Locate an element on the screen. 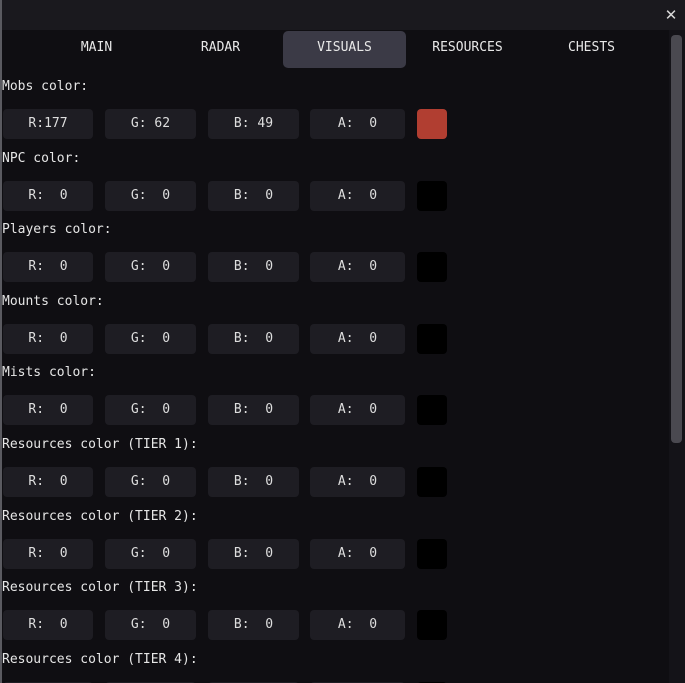 The height and width of the screenshot is (683, 685). tab-chests: CHESTS is located at coordinates (591, 47).